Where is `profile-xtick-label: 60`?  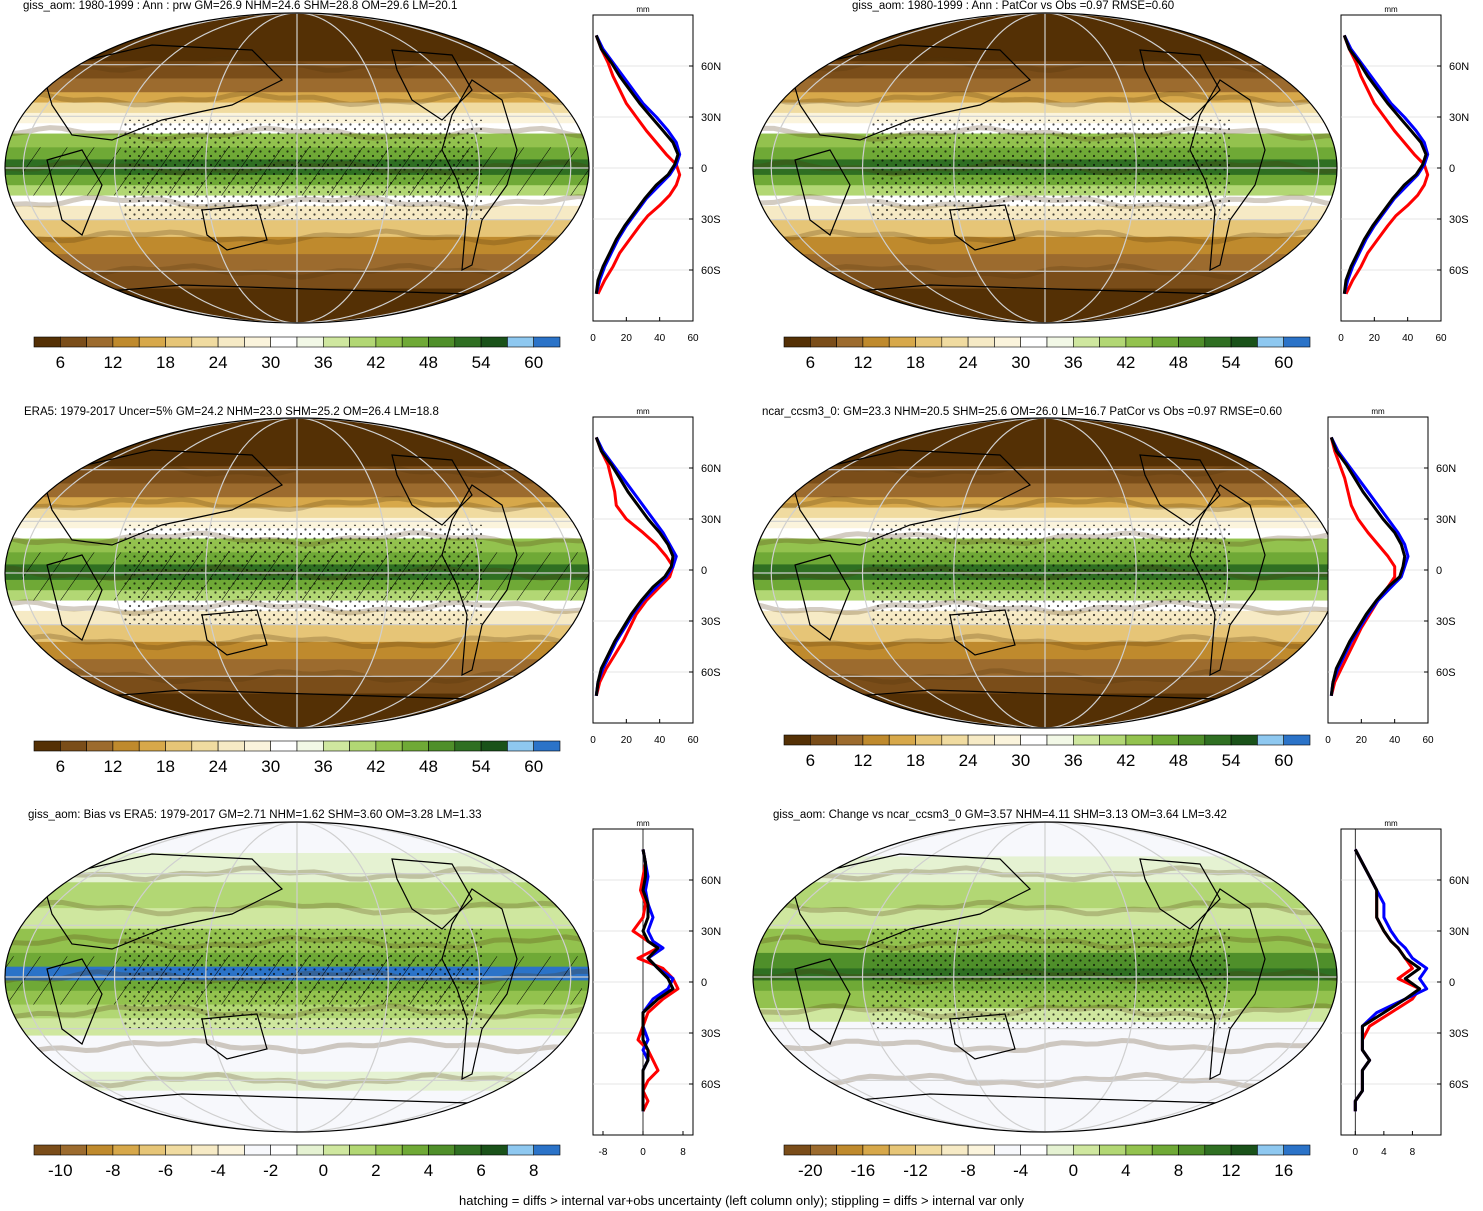
profile-xtick-label: 60 is located at coordinates (1428, 740).